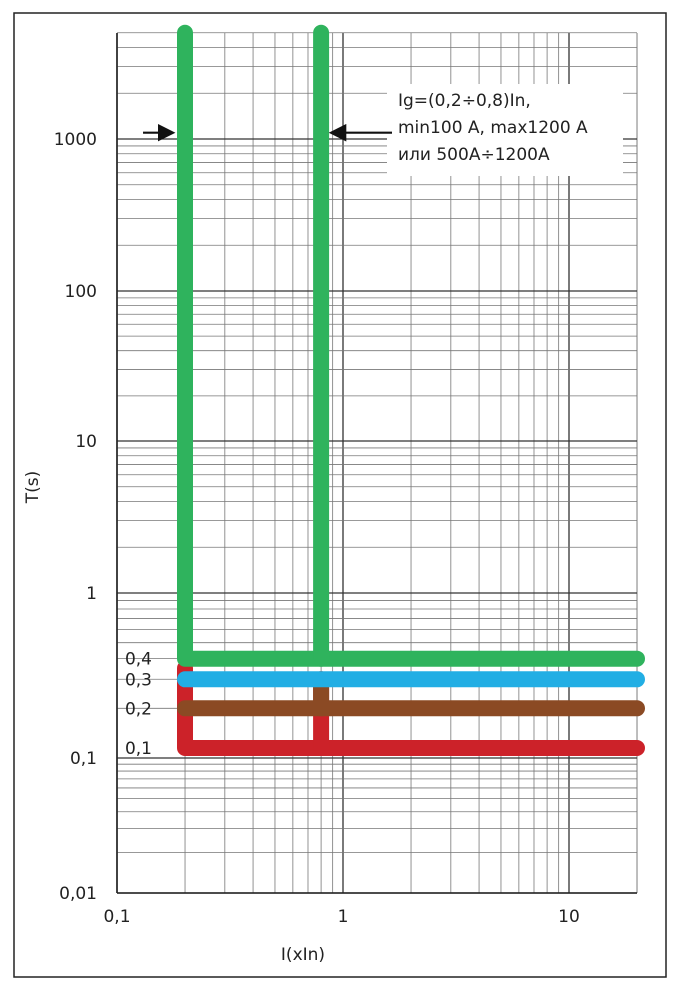 This screenshot has height=997, width=682. What do you see at coordinates (75, 140) in the screenshot?
I see `y-tick-label: 1000` at bounding box center [75, 140].